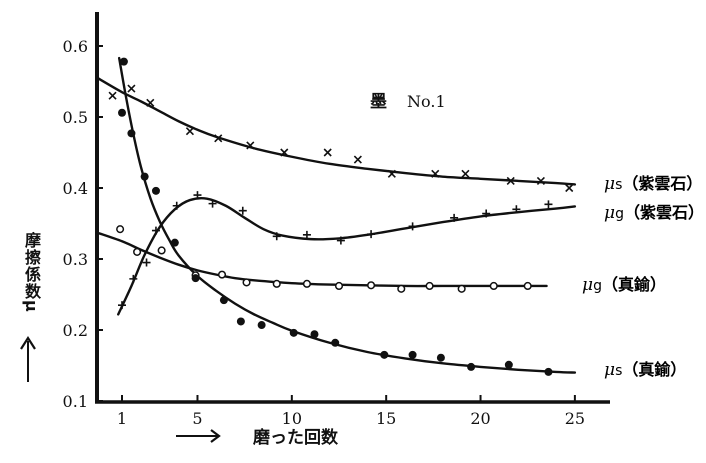 This screenshot has width=706, height=463. I want to click on chart-title: 墨 No.1, so click(408, 102).